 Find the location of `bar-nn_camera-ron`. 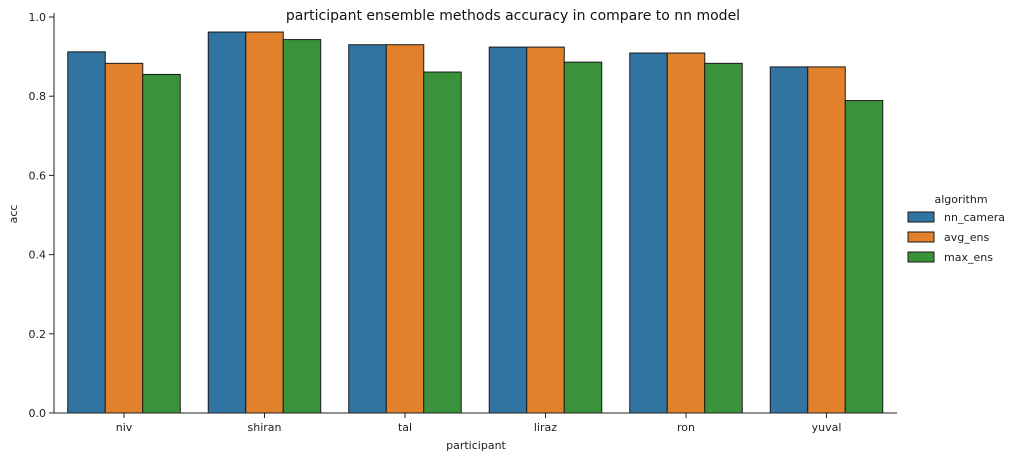

bar-nn_camera-ron is located at coordinates (648, 233).